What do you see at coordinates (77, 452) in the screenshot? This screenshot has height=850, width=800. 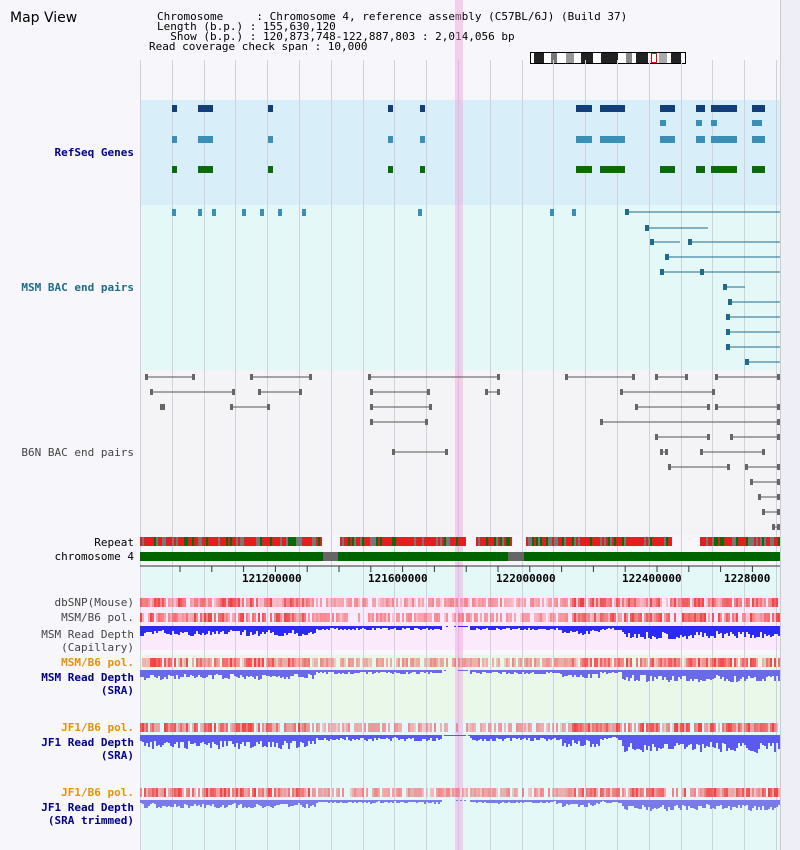 I see `b6n-bac-label: B6N BAC end pairs` at bounding box center [77, 452].